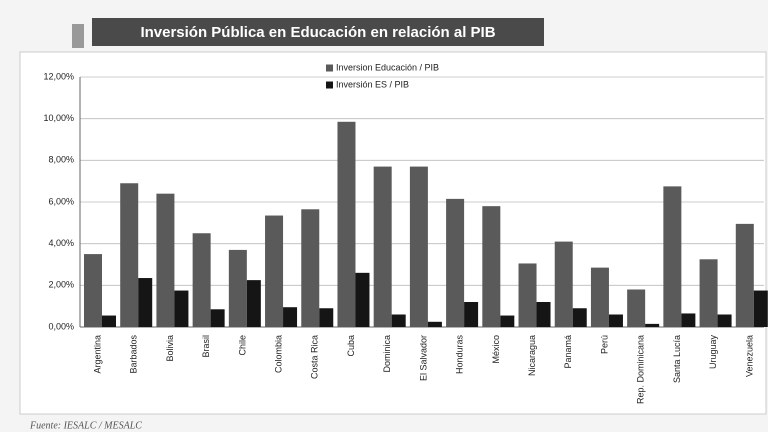 This screenshot has height=432, width=768. I want to click on x-tick-label: Dominica, so click(387, 354).